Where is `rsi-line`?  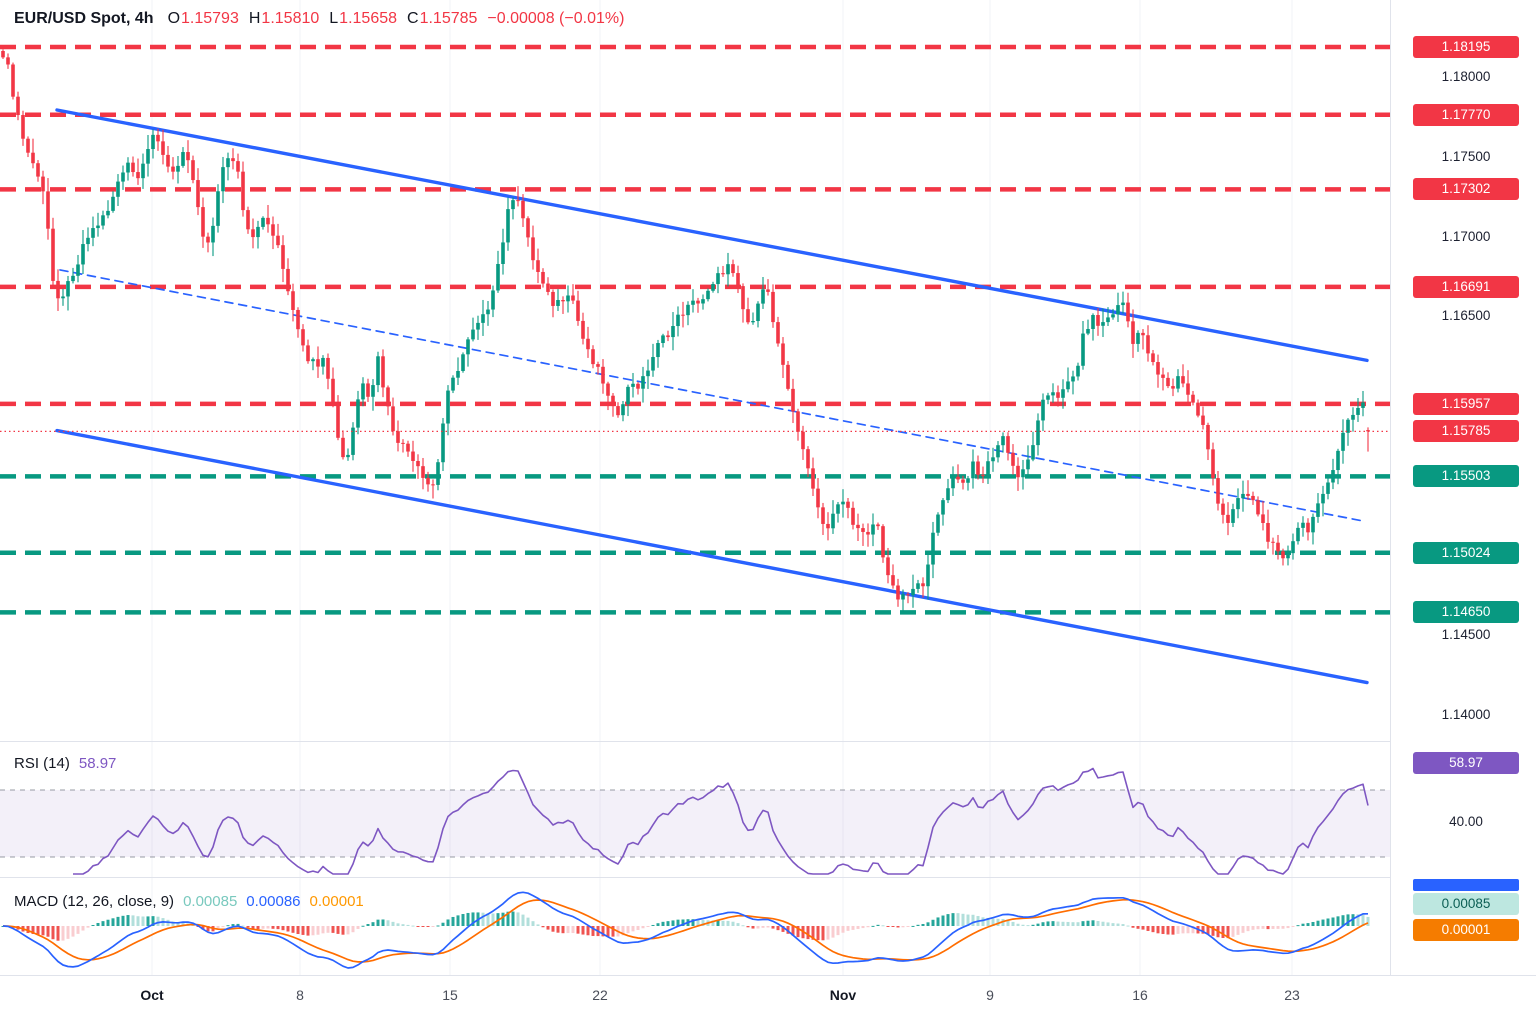 rsi-line is located at coordinates (721, 821).